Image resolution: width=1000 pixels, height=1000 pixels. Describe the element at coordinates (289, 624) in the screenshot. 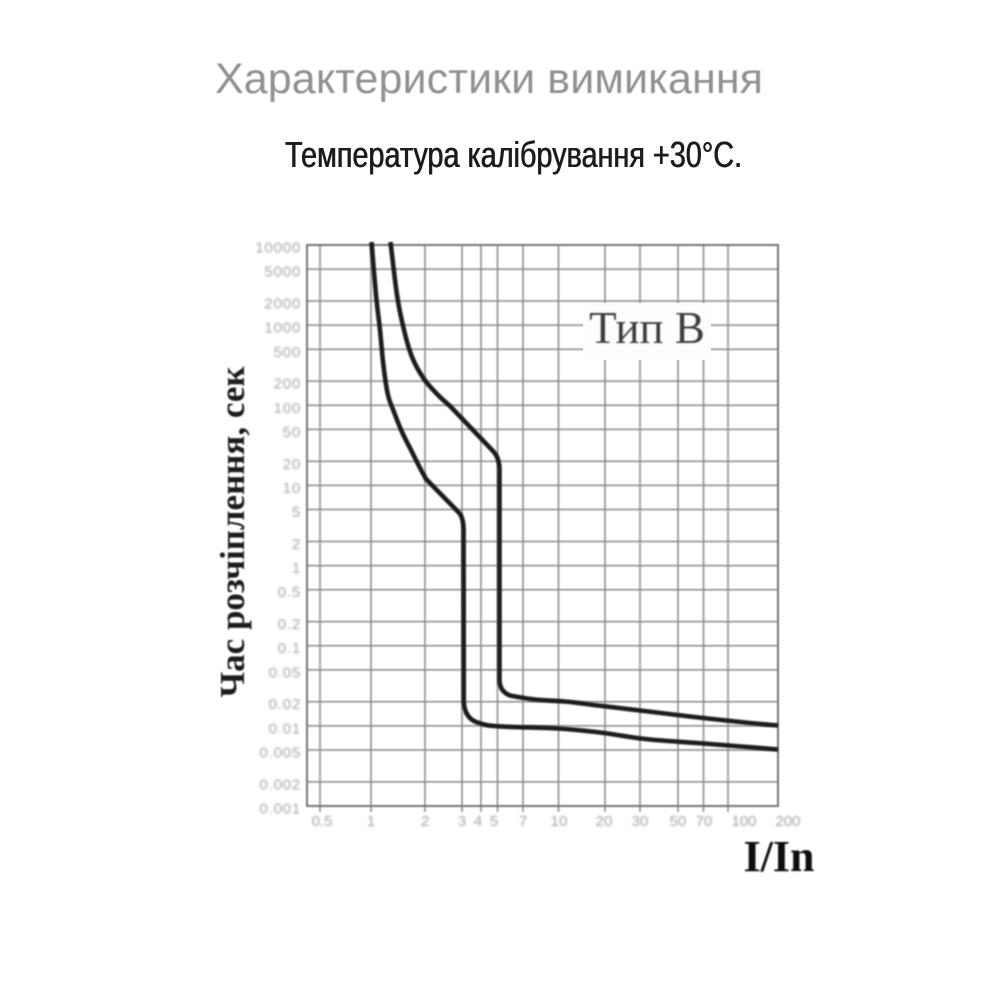

I see `svg-text: 0.2` at that location.